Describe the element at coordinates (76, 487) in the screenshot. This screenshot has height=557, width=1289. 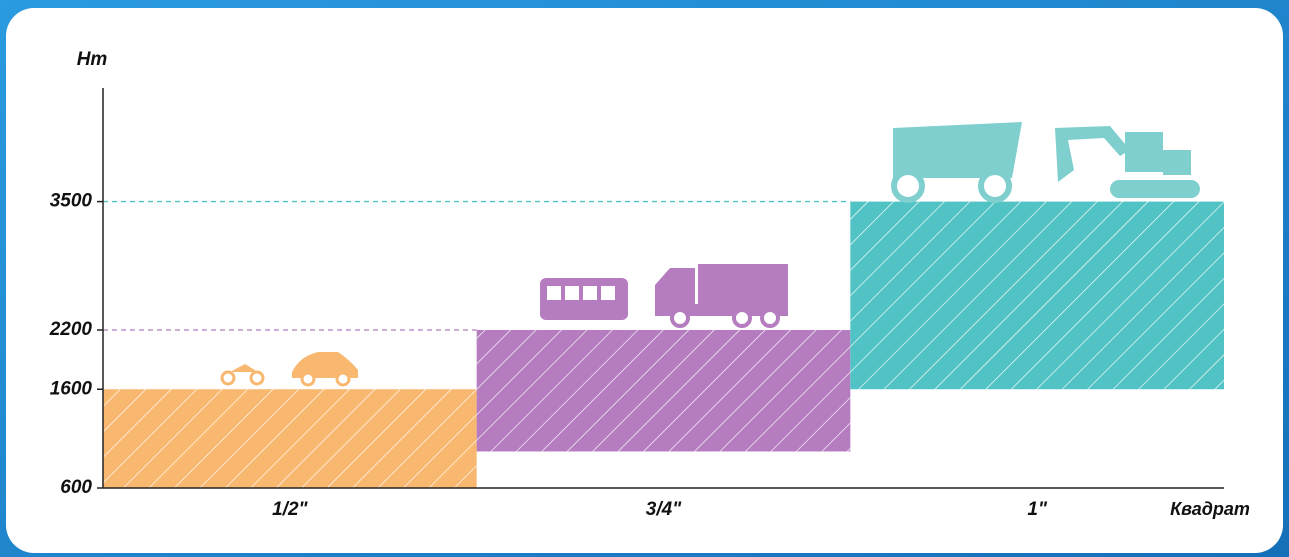
I see `y-tick-label: 600` at that location.